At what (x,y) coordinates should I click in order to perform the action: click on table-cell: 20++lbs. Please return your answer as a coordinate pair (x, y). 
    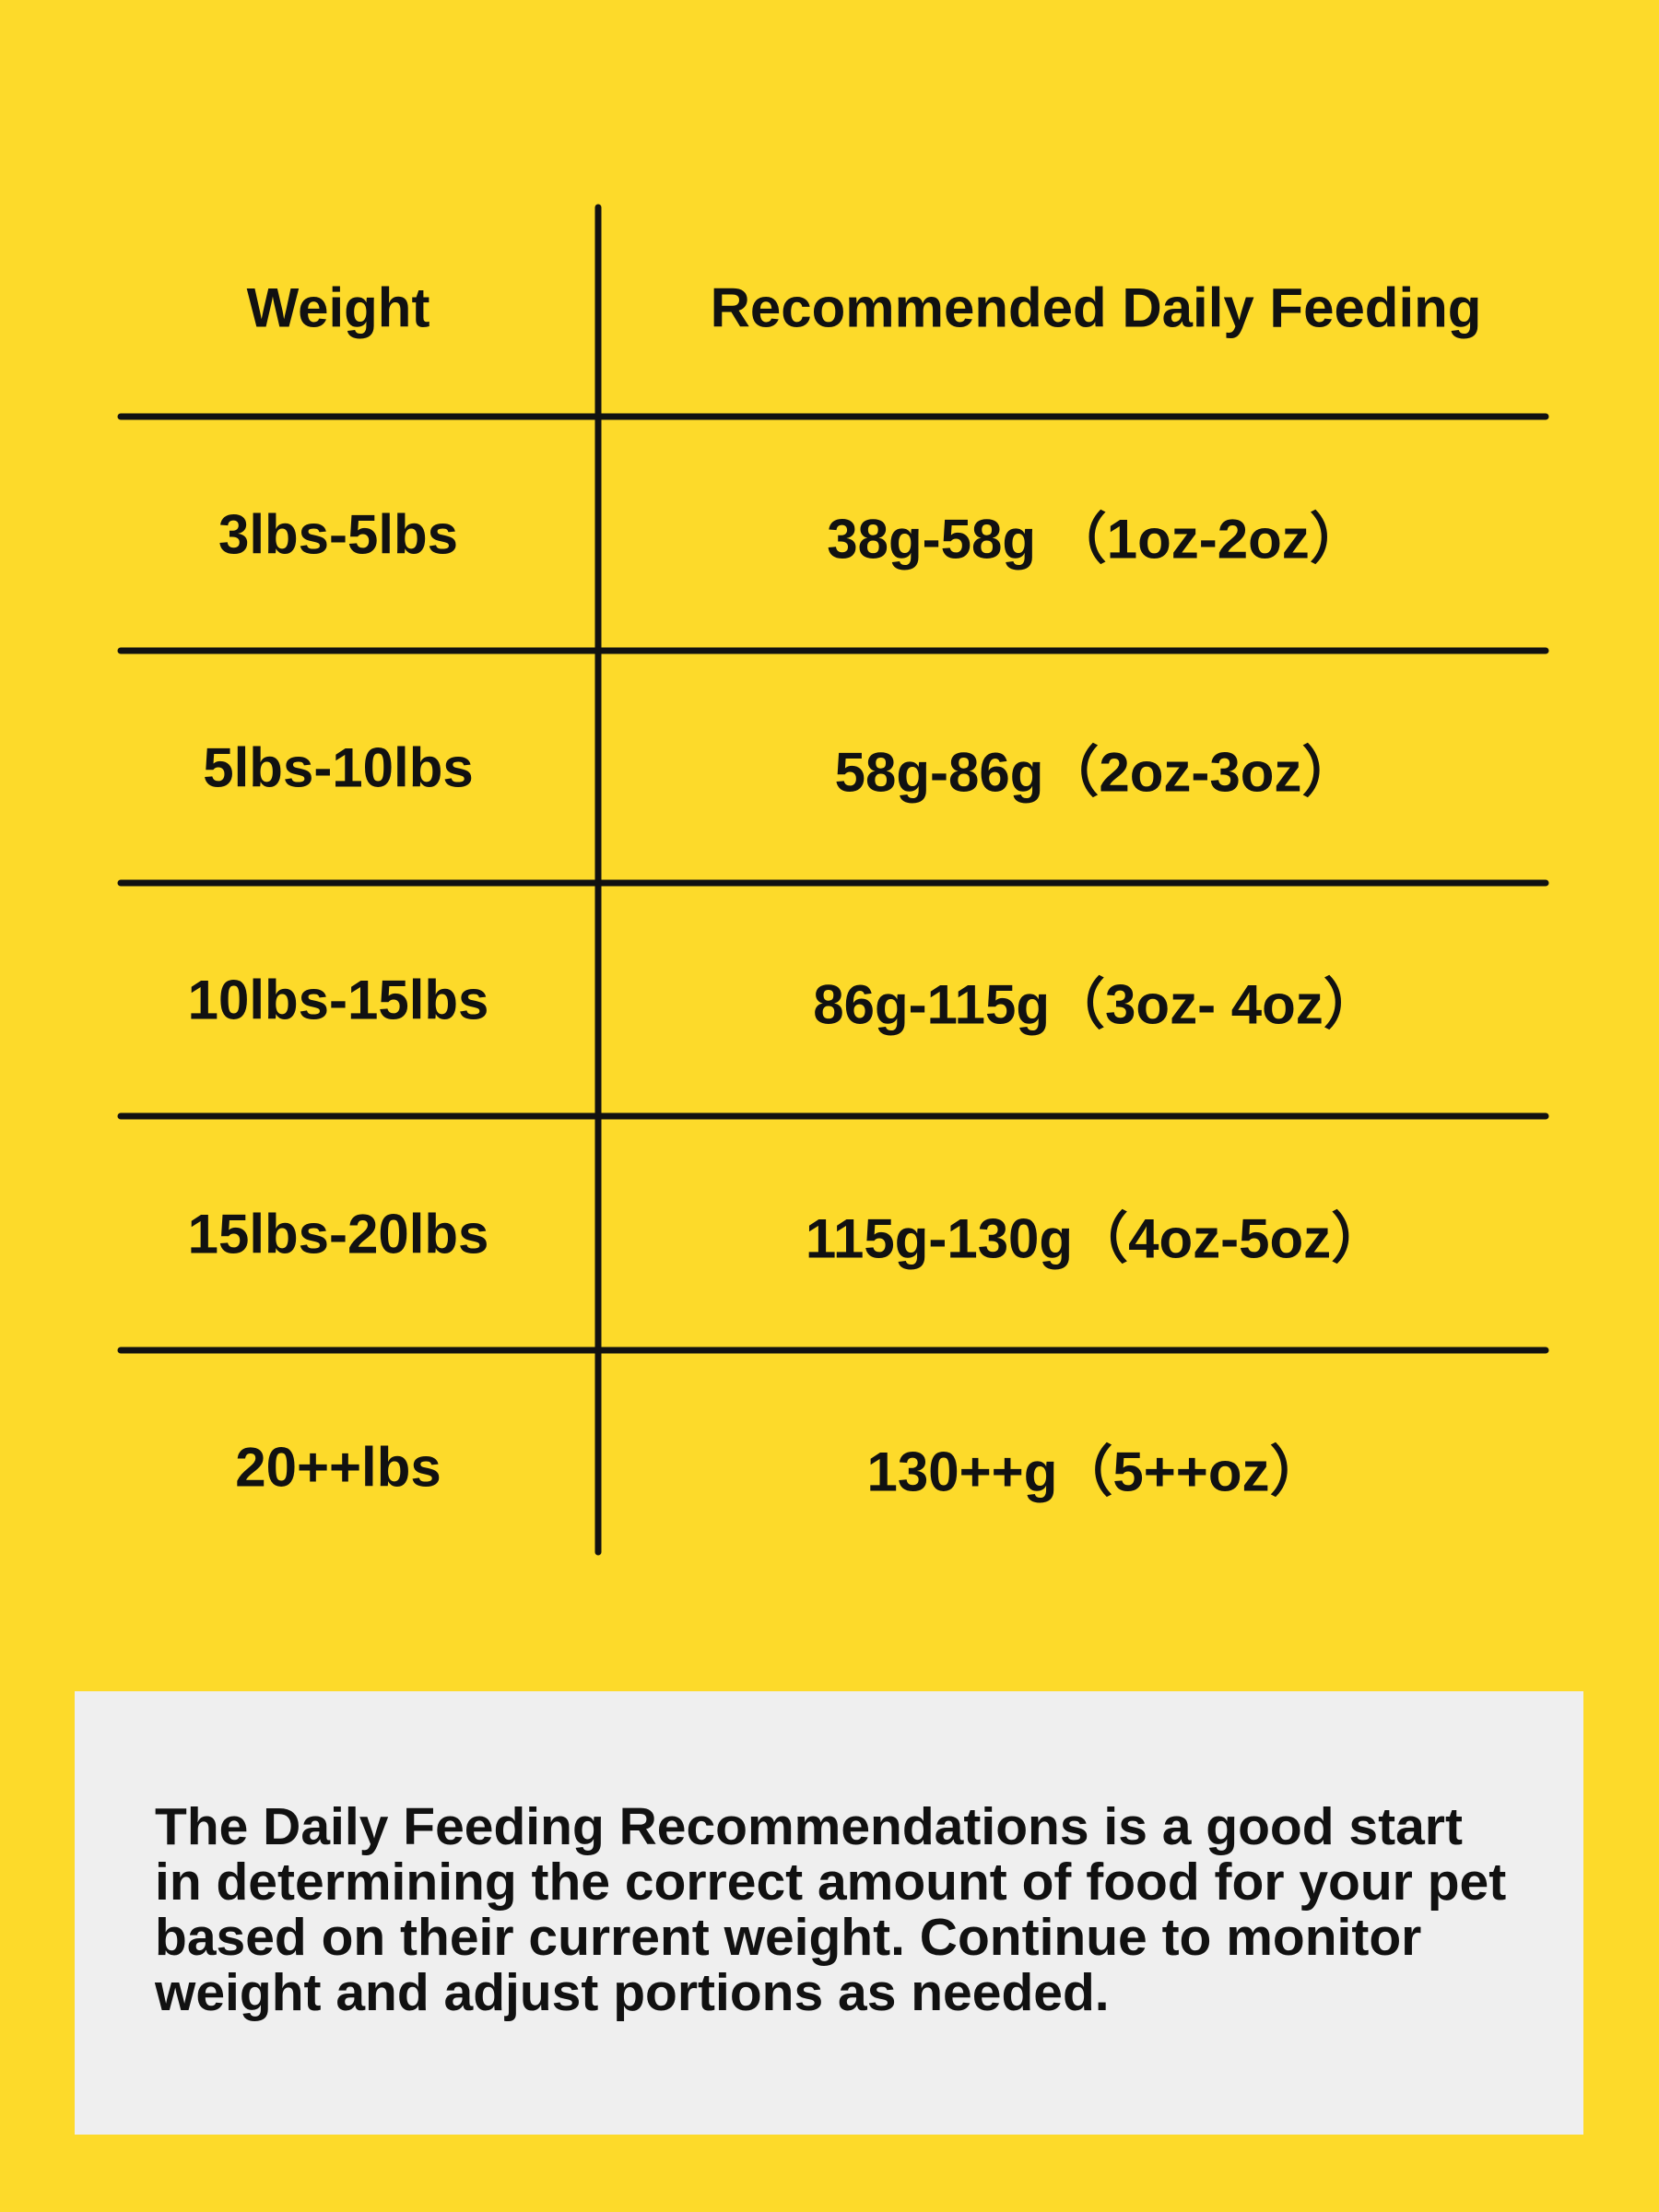
    Looking at the image, I should click on (338, 1467).